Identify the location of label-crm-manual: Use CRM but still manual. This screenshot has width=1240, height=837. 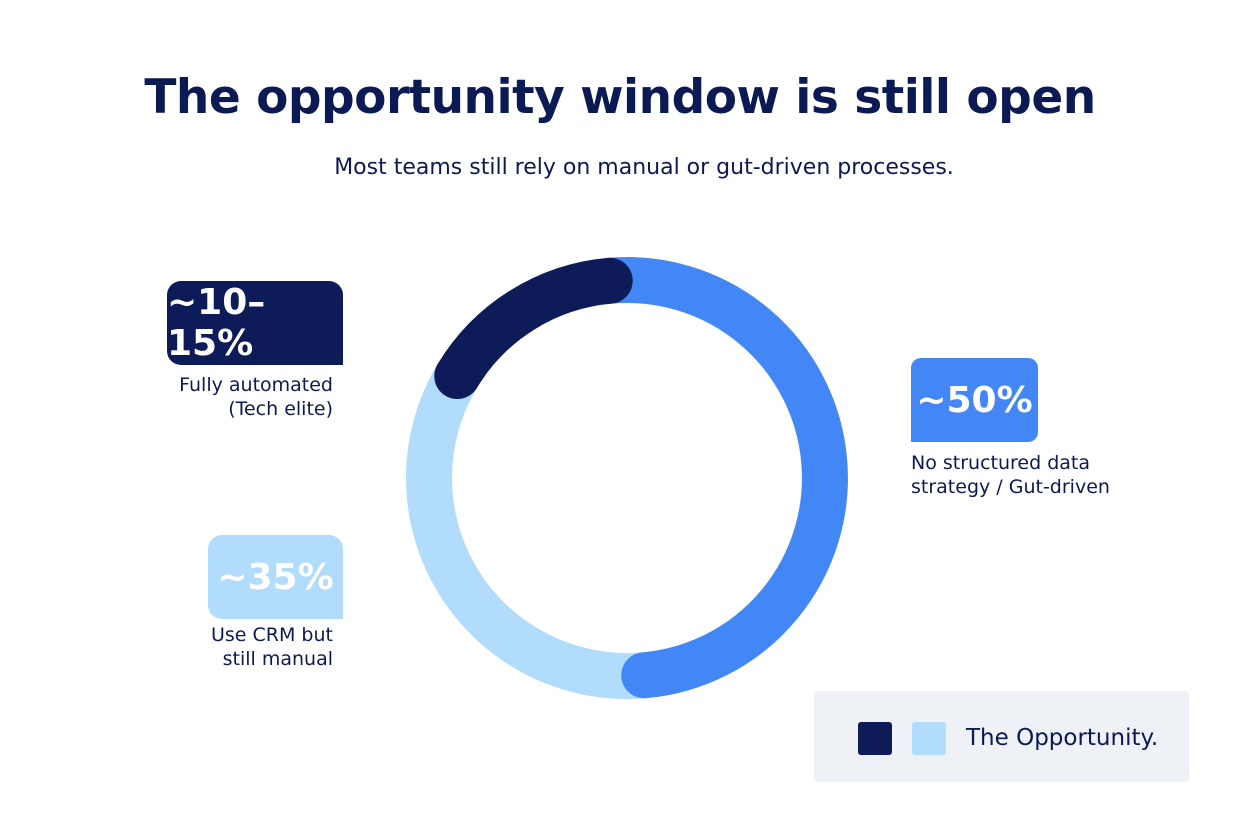
(226, 647).